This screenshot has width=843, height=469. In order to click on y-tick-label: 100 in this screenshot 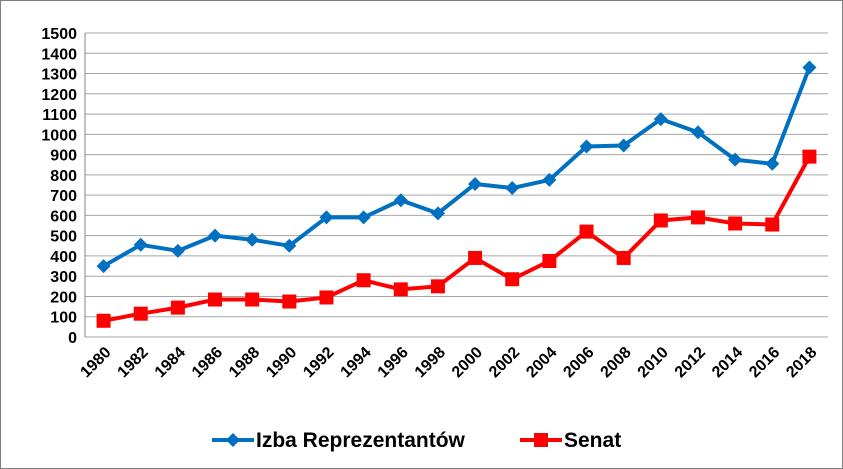, I will do `click(63, 318)`.